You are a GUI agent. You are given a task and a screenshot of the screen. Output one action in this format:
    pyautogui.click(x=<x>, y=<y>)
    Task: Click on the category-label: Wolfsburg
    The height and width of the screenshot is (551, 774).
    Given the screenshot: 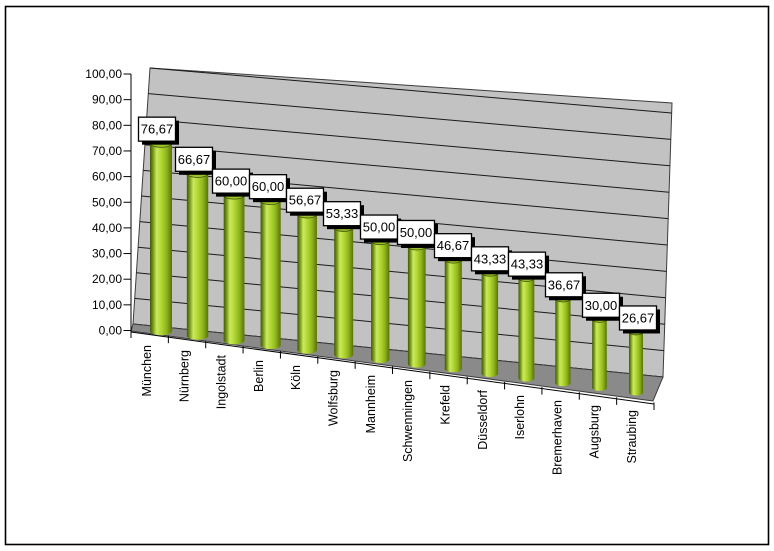 What is the action you would take?
    pyautogui.click(x=334, y=398)
    